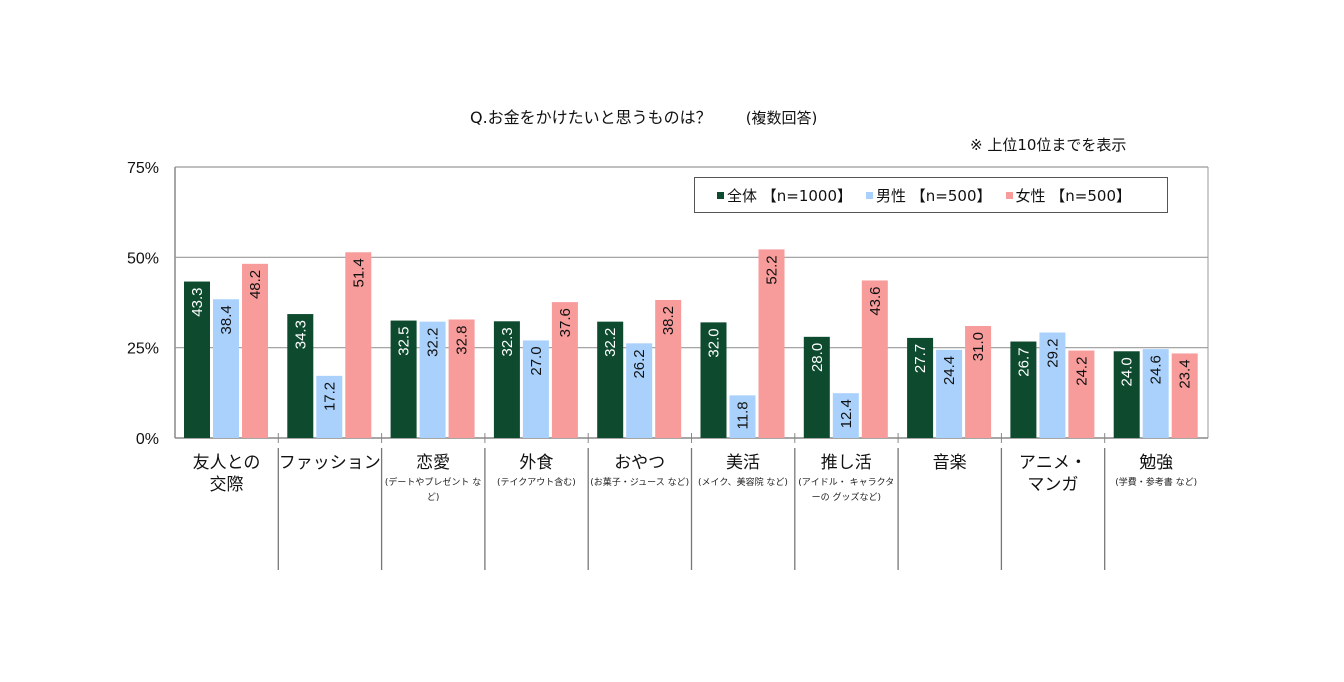  Describe the element at coordinates (640, 463) in the screenshot. I see `category-name: おやつ` at that location.